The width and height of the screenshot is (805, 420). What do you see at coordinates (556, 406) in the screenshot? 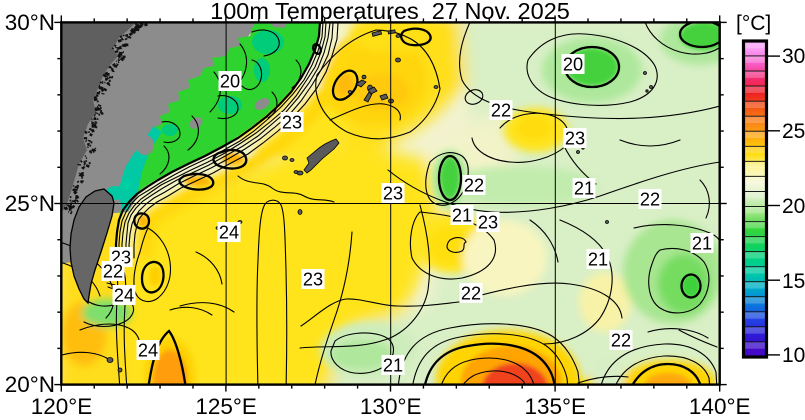
I see `svg-text: 135°E` at bounding box center [556, 406].